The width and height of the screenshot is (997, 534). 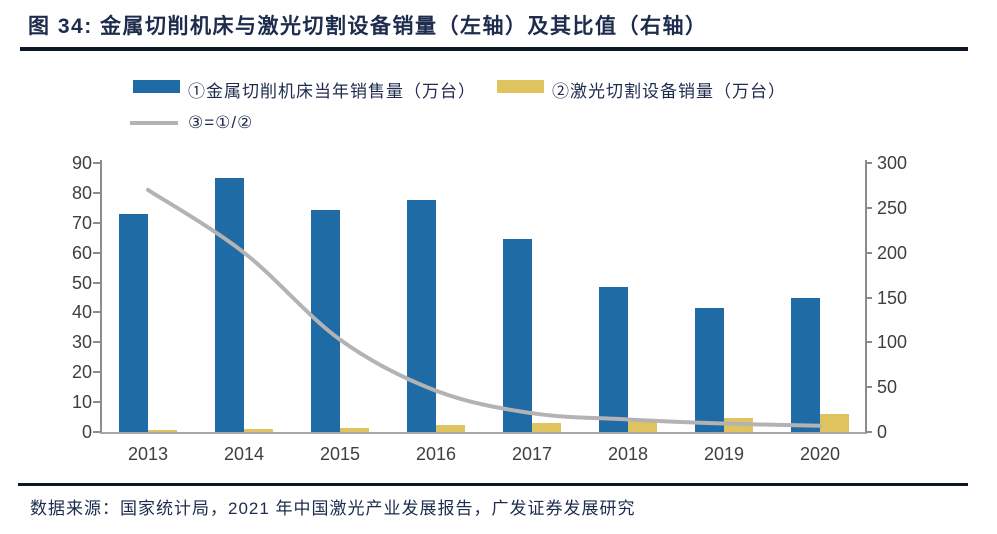 I want to click on right-axis-tick-label: 300, so click(x=892, y=163).